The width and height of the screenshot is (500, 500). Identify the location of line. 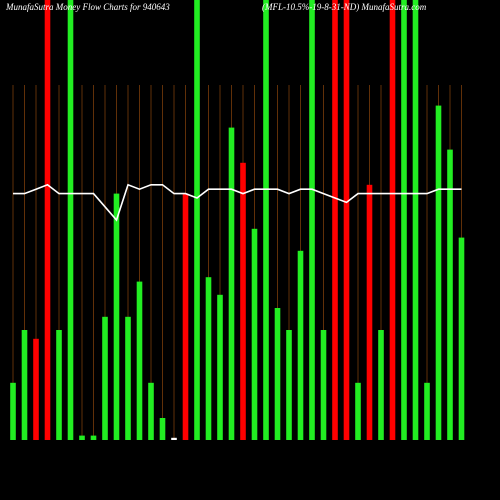
(237, 202).